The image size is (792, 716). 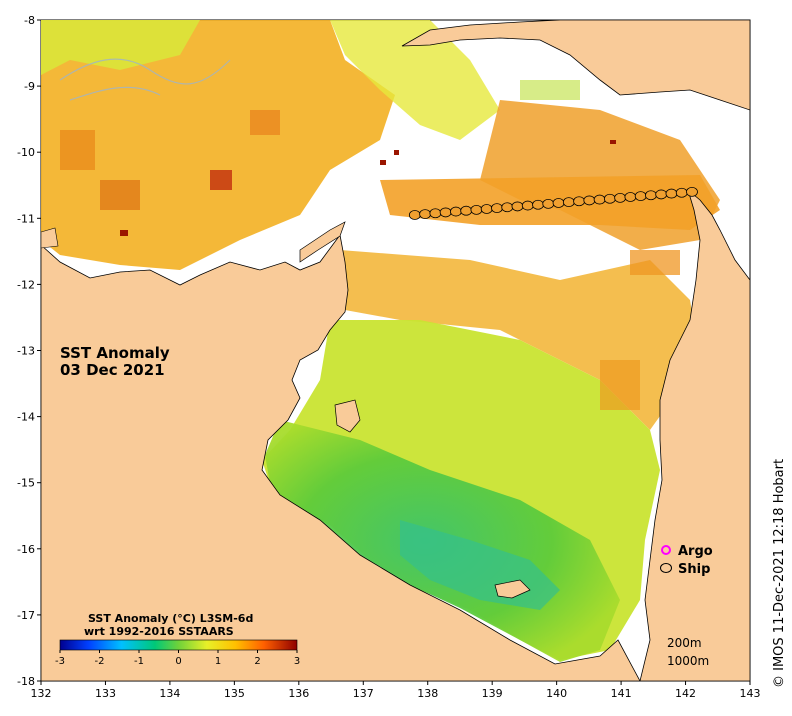 What do you see at coordinates (257, 661) in the screenshot?
I see `colorbar-tick-label: 2` at bounding box center [257, 661].